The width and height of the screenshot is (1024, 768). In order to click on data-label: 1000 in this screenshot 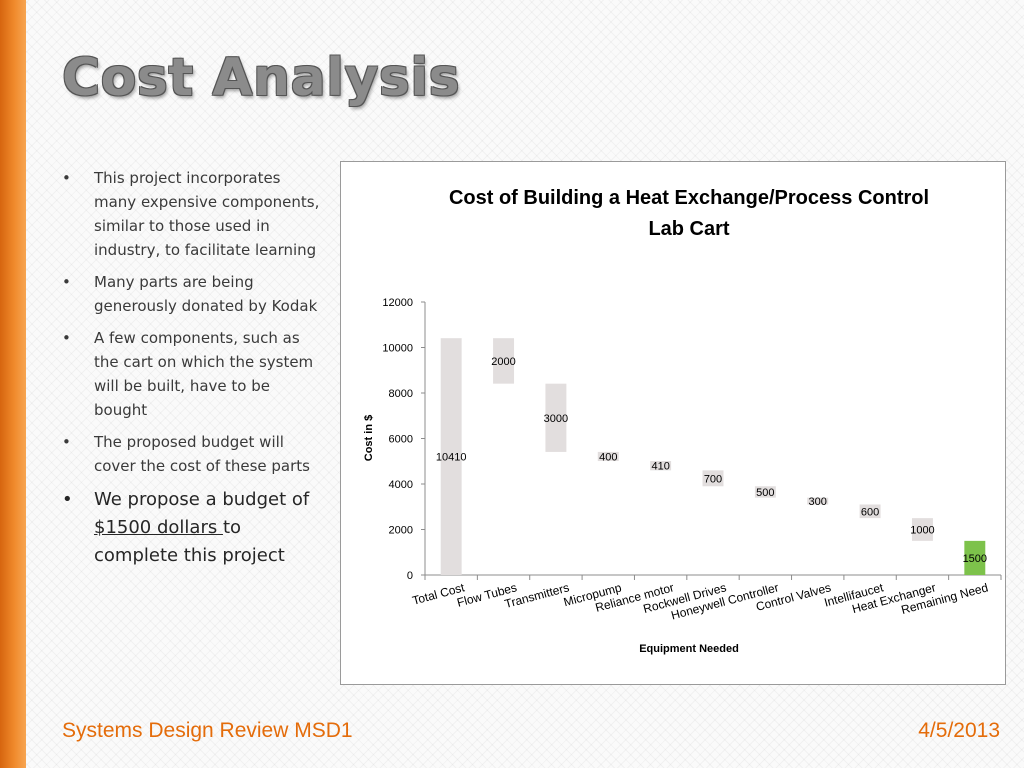, I will do `click(922, 531)`.